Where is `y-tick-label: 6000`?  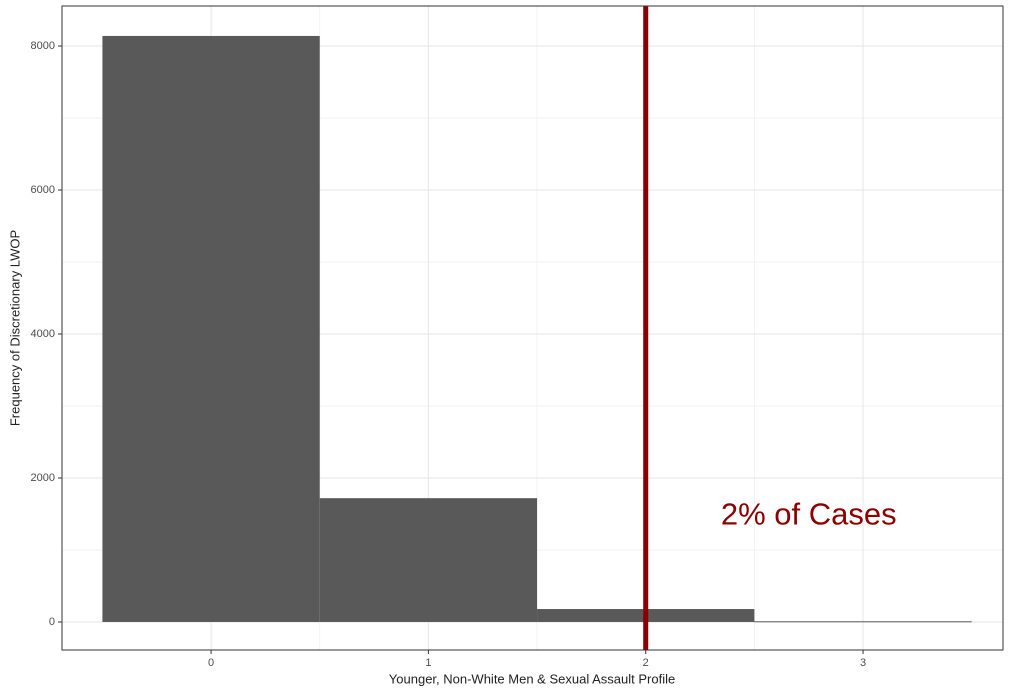
y-tick-label: 6000 is located at coordinates (43, 190).